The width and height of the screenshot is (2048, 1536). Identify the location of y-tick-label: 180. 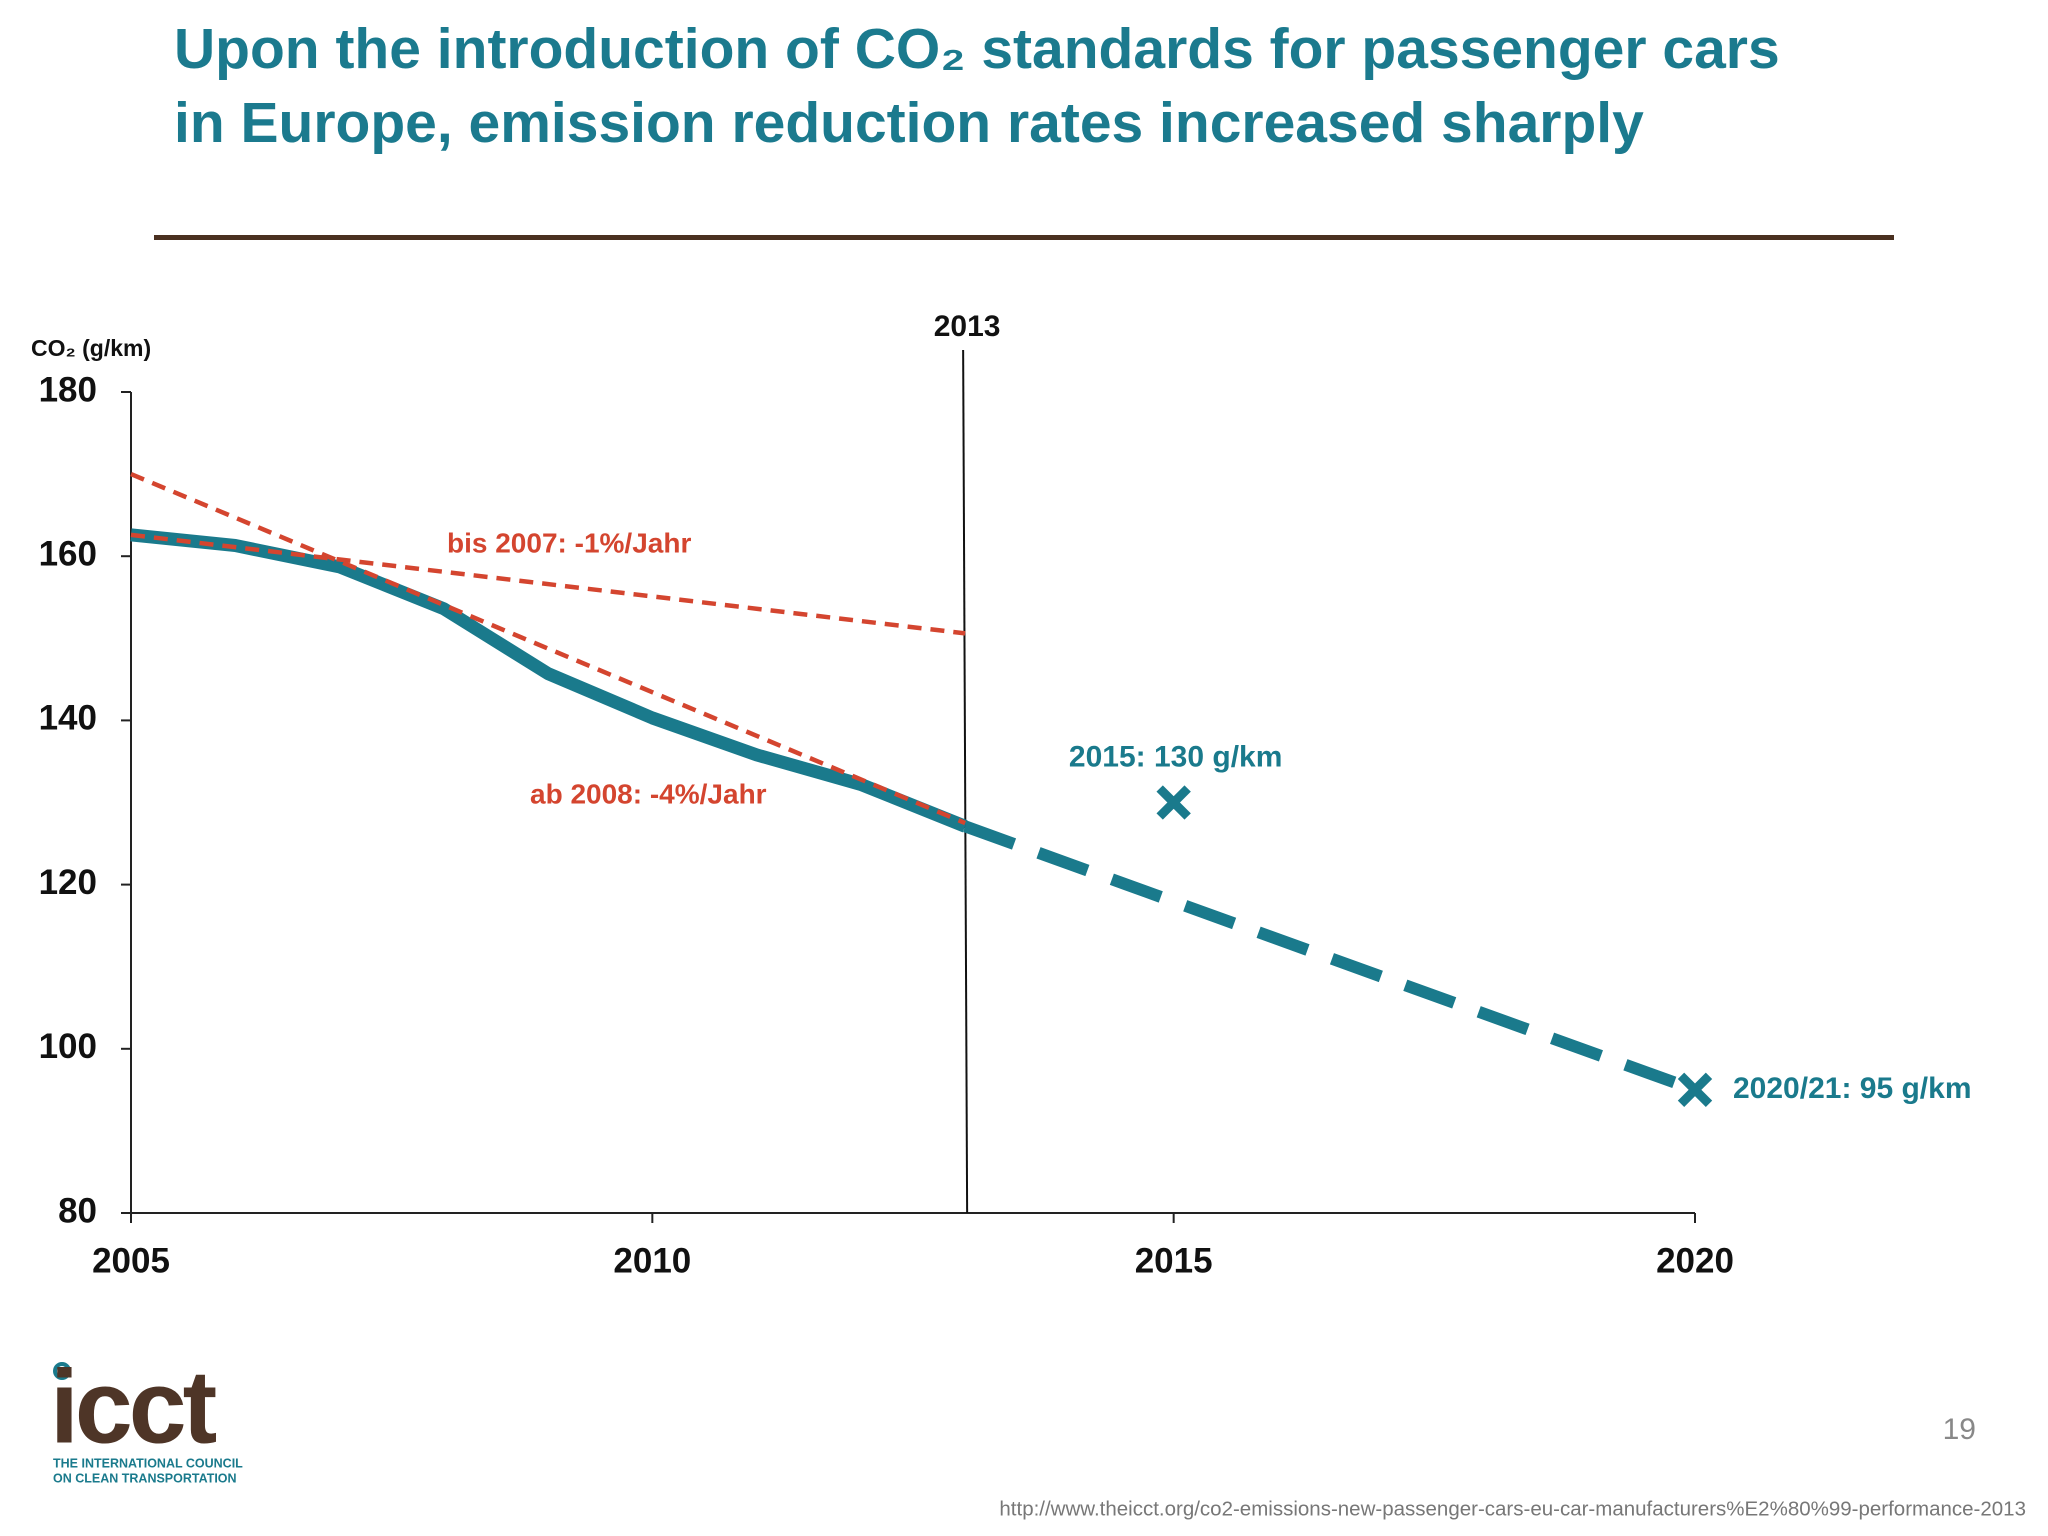
(68, 389).